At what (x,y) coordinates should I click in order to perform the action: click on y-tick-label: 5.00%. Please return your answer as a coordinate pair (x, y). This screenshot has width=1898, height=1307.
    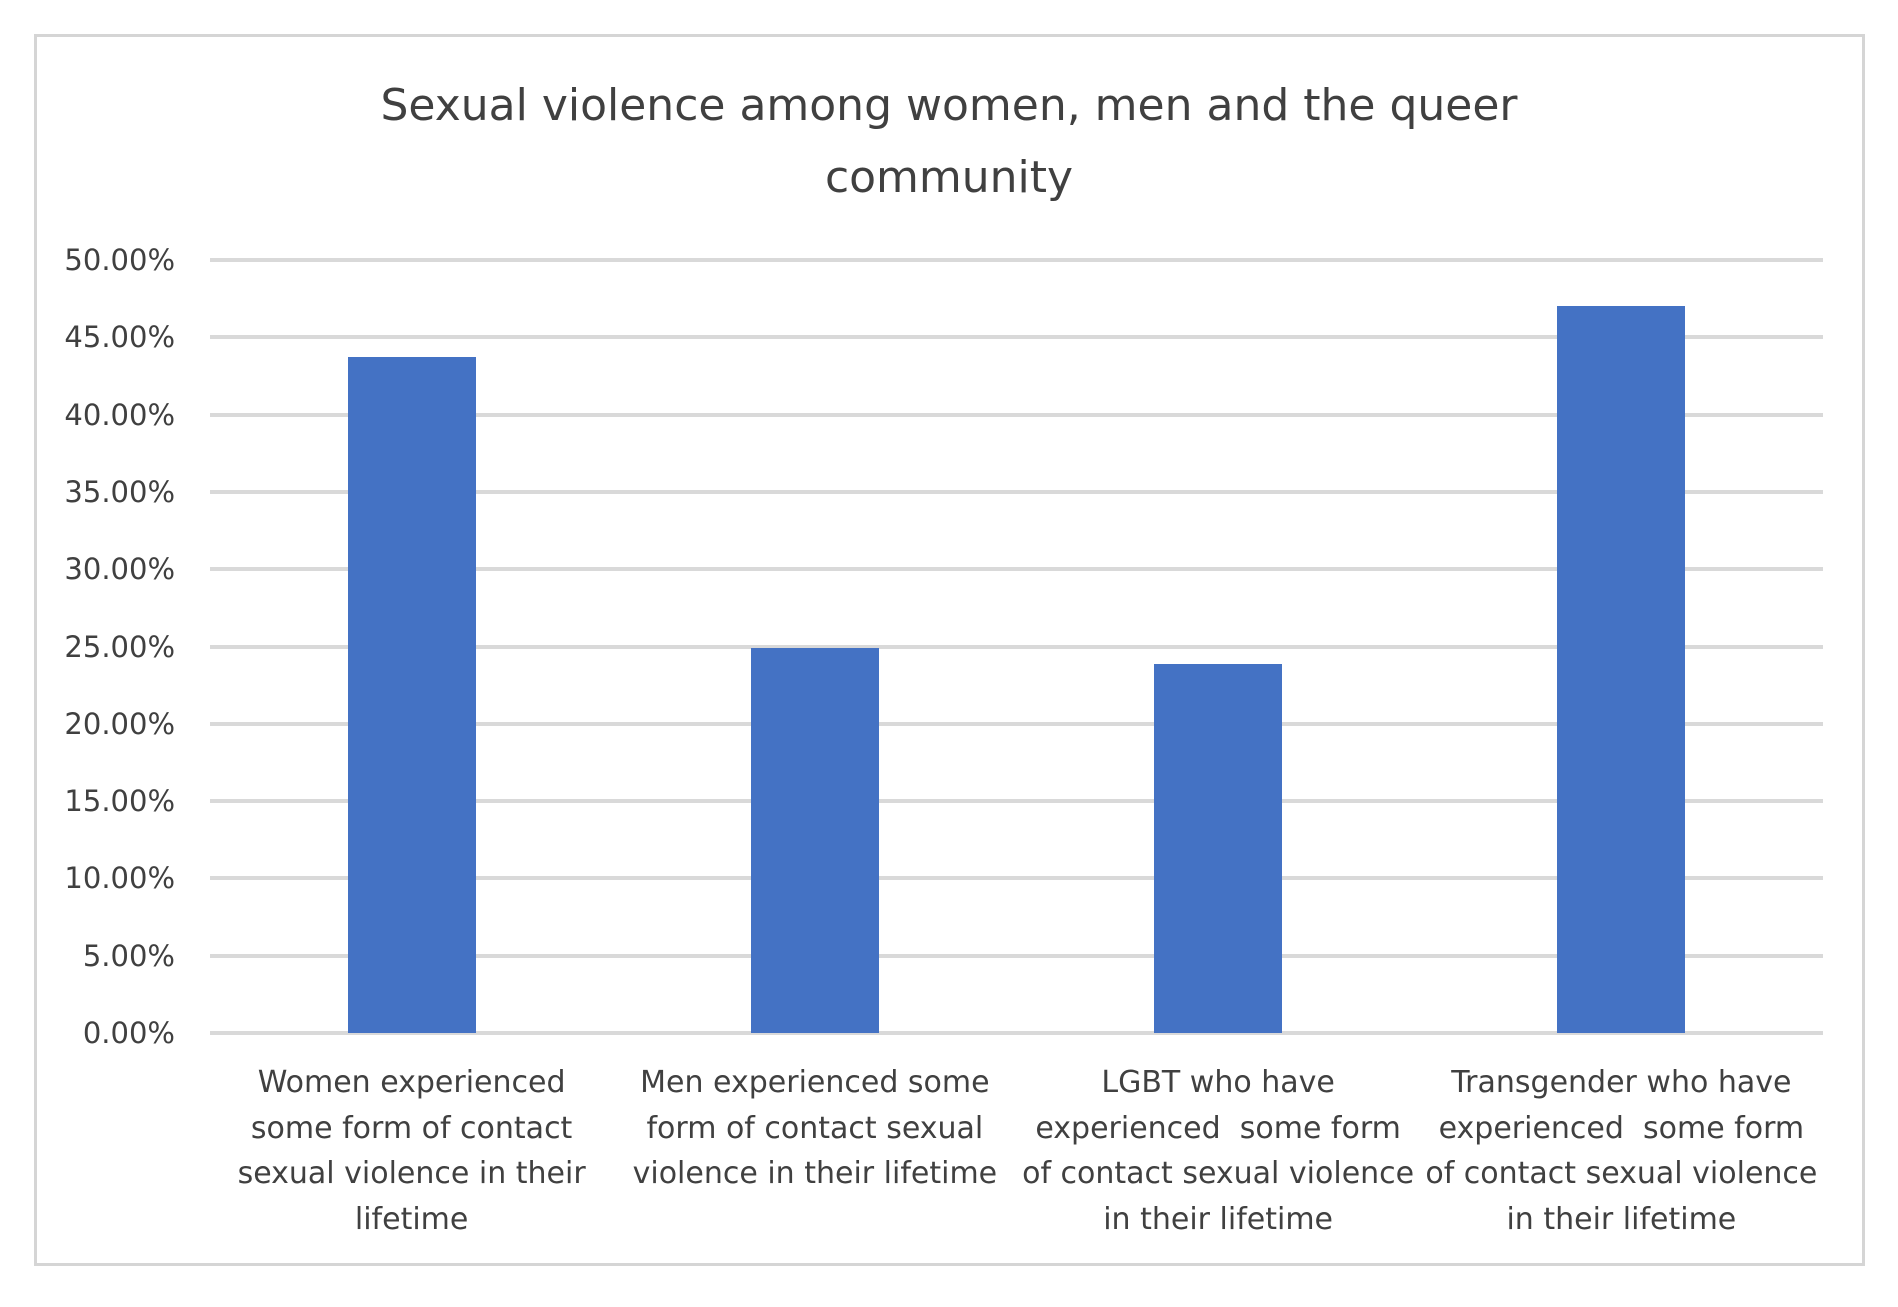
    Looking at the image, I should click on (128, 955).